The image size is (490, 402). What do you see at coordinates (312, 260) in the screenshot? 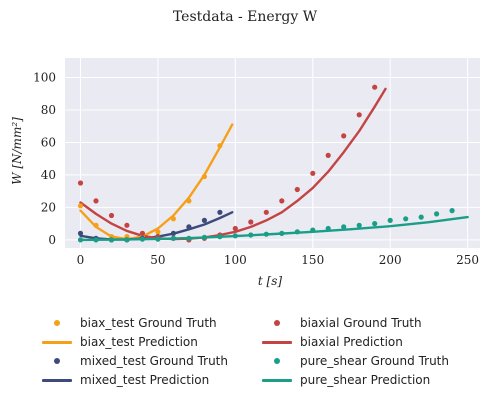
I see `x-tick-label: 150` at bounding box center [312, 260].